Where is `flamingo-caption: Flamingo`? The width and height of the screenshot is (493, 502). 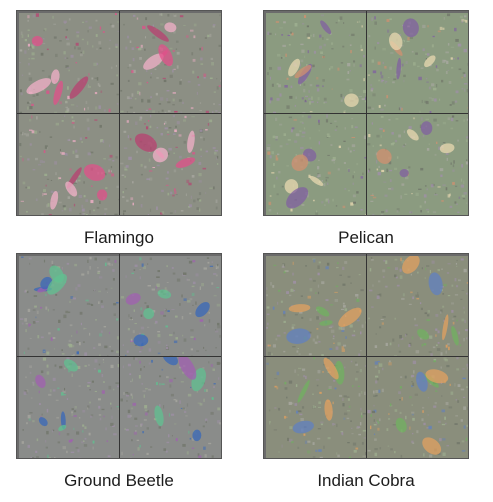 flamingo-caption: Flamingo is located at coordinates (119, 238).